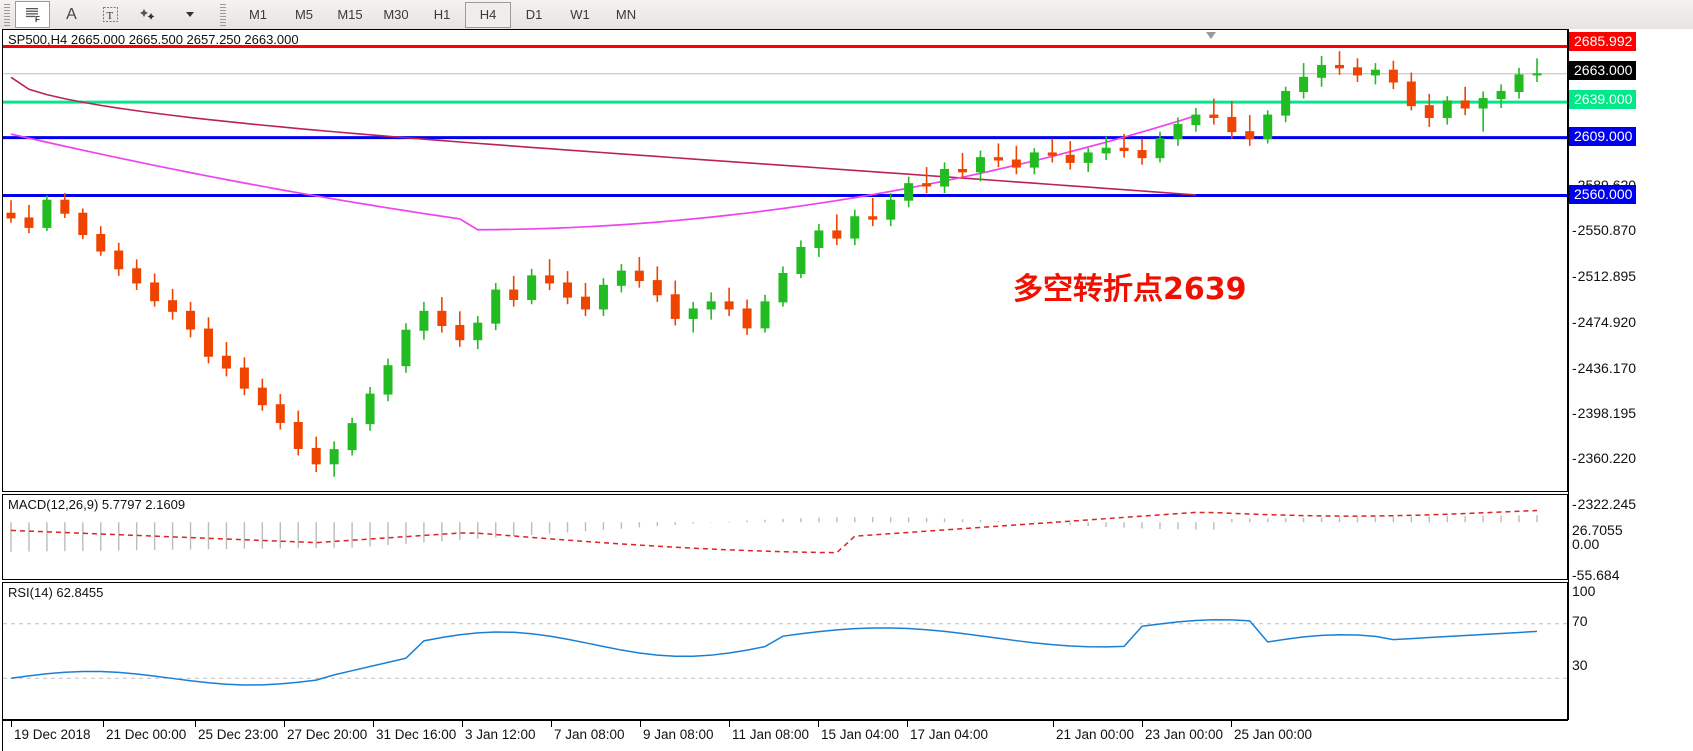 Image resolution: width=1693 pixels, height=751 pixels. I want to click on time-axis-label: 27 Dec 20:00, so click(327, 734).